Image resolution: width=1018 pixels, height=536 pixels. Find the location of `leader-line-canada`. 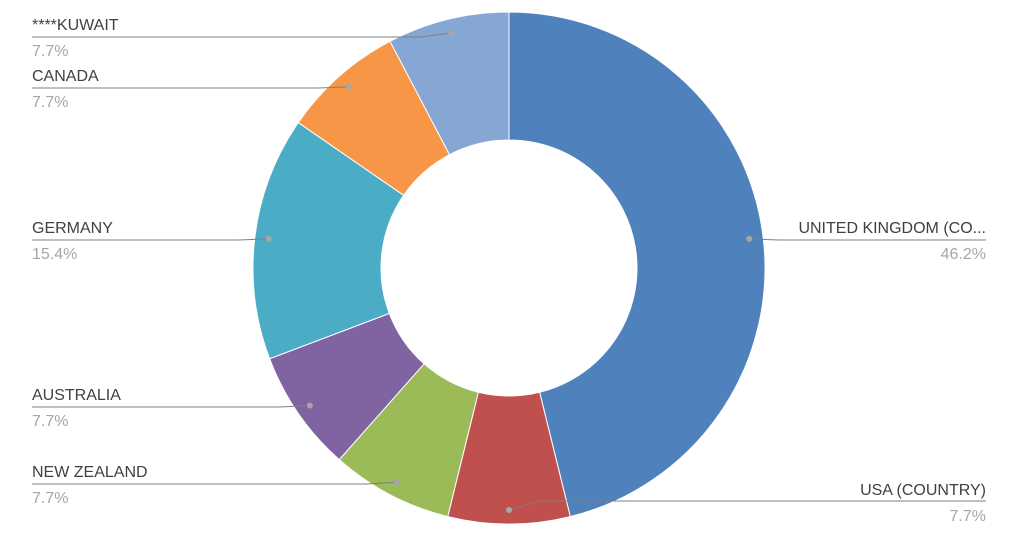

leader-line-canada is located at coordinates (190, 87).